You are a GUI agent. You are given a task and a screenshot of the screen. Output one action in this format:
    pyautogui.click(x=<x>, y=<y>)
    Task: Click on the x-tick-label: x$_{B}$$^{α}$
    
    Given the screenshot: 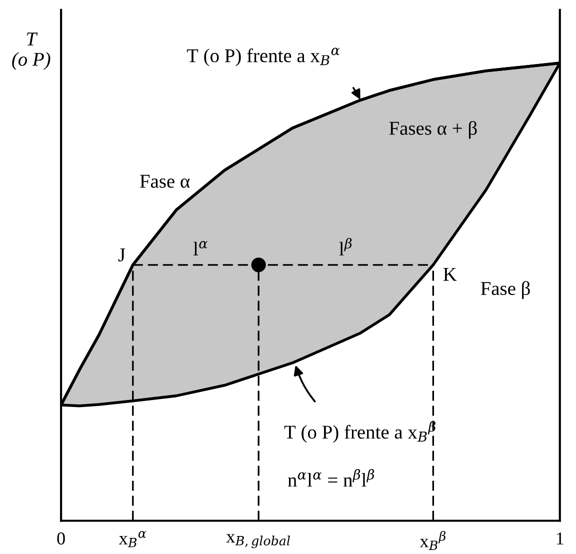 What is the action you would take?
    pyautogui.click(x=132, y=539)
    